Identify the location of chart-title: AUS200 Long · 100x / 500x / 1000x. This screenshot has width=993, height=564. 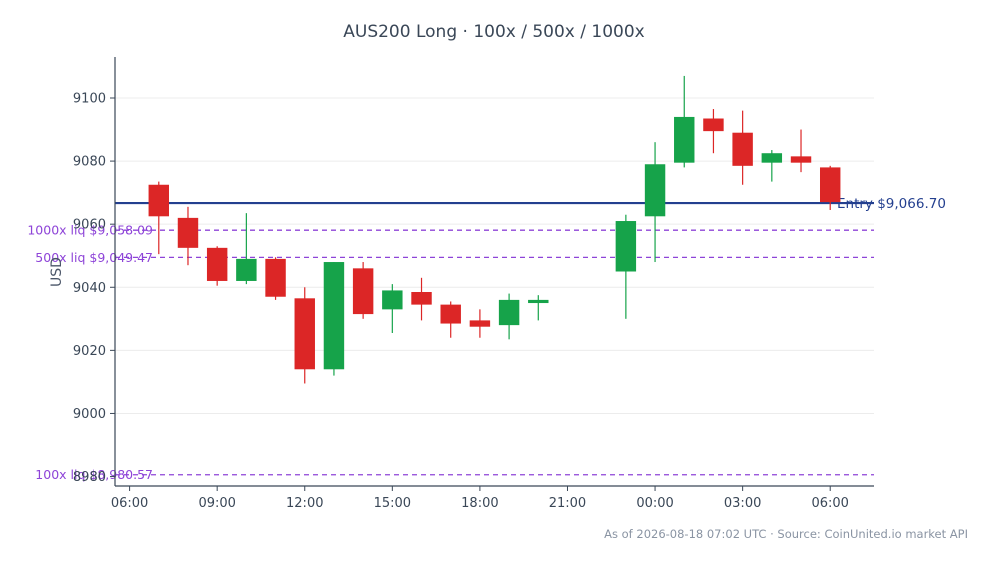
(493, 32).